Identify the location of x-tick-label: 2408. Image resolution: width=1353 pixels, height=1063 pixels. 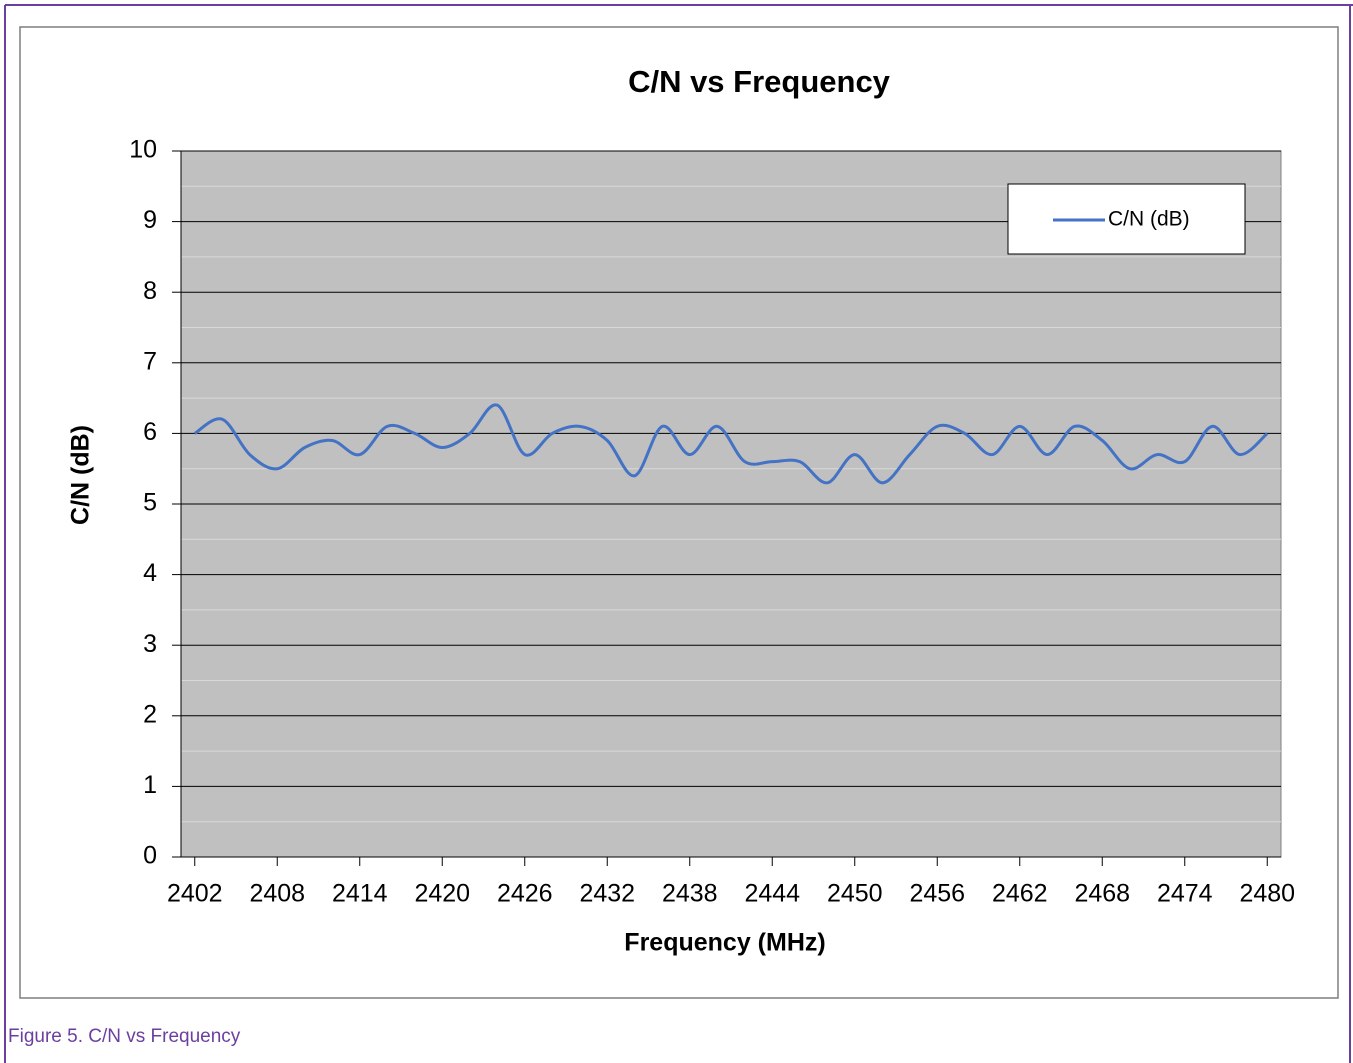
(277, 894).